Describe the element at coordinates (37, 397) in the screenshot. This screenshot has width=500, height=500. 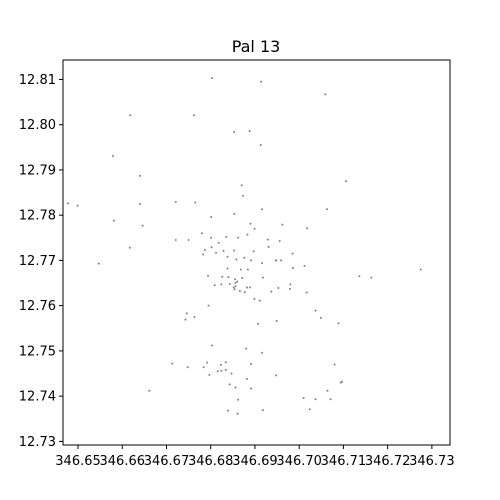
I see `y-tick-label: 12.74` at that location.